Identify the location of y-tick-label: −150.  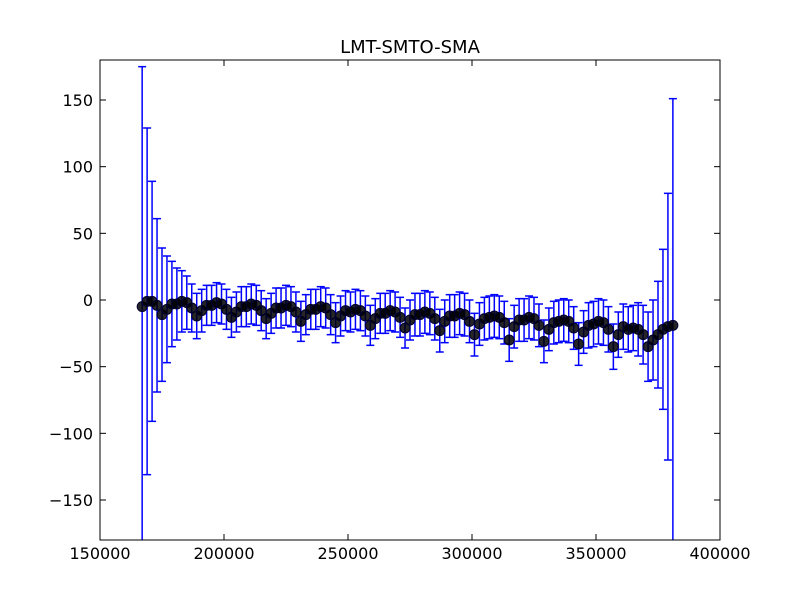
(71, 500).